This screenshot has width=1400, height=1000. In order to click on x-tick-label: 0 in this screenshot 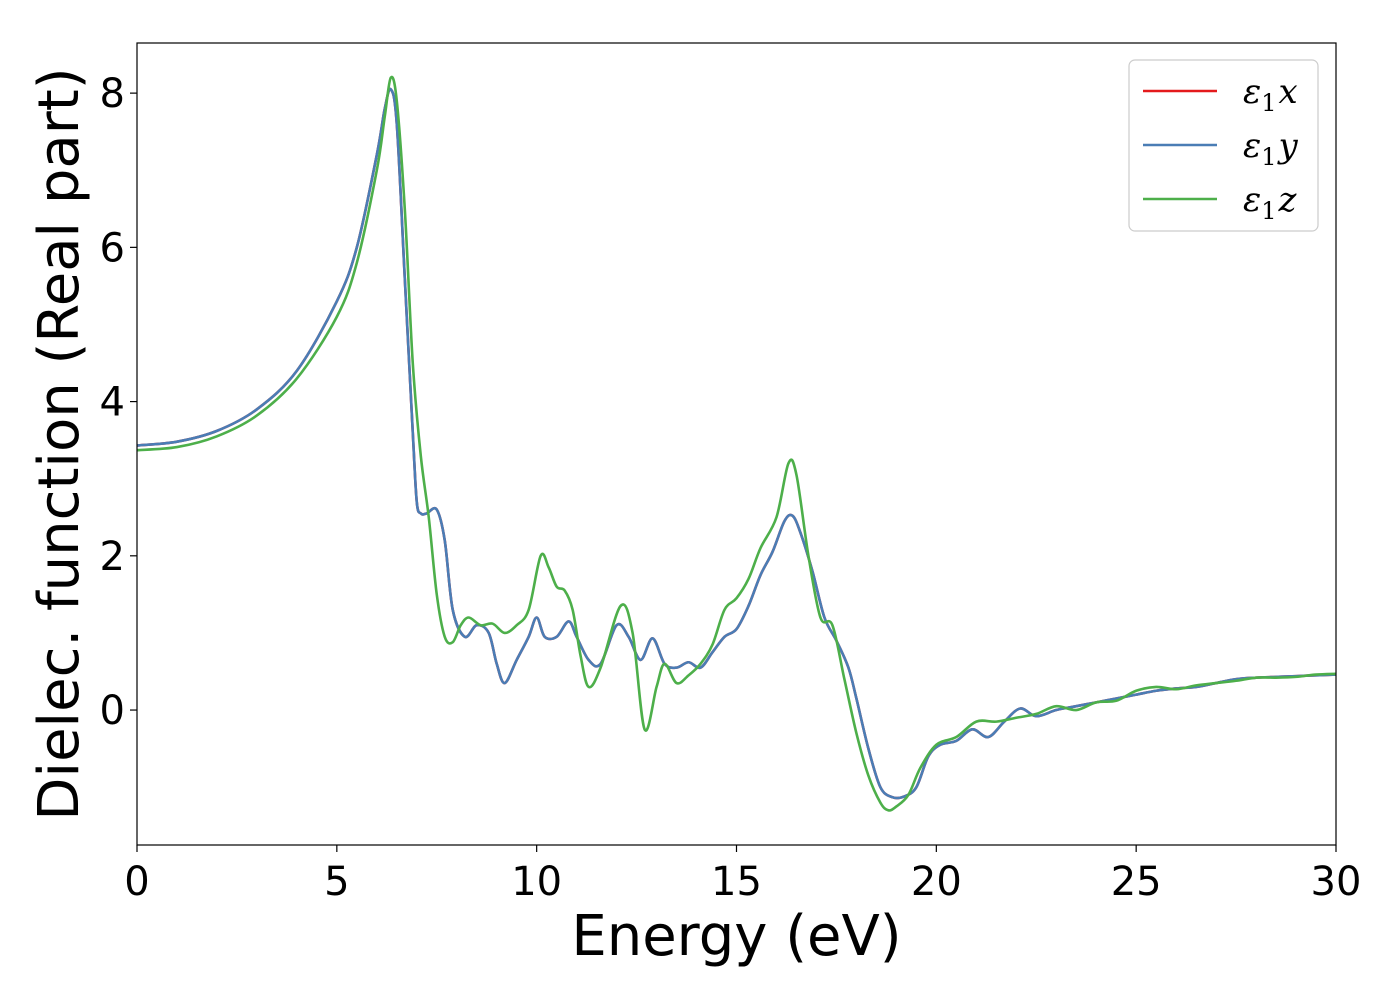, I will do `click(136, 882)`.